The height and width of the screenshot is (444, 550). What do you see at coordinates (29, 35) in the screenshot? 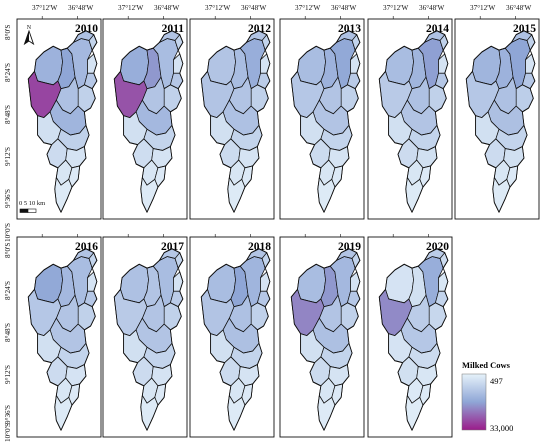
I see `north-arrow-icon: N` at bounding box center [29, 35].